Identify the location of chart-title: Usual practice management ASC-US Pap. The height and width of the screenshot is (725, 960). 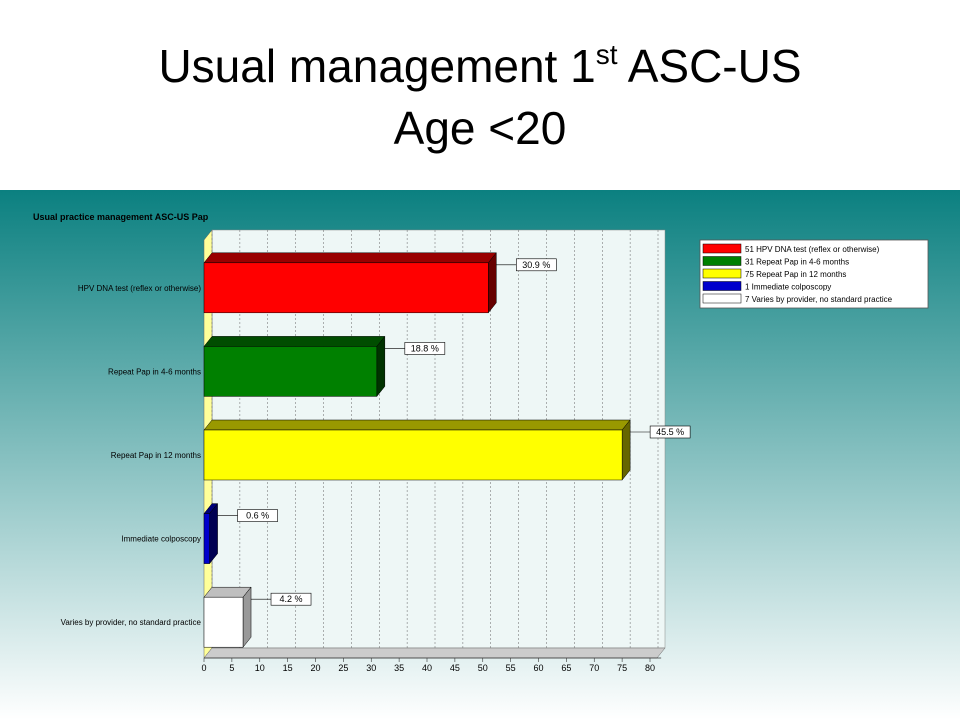
(121, 217).